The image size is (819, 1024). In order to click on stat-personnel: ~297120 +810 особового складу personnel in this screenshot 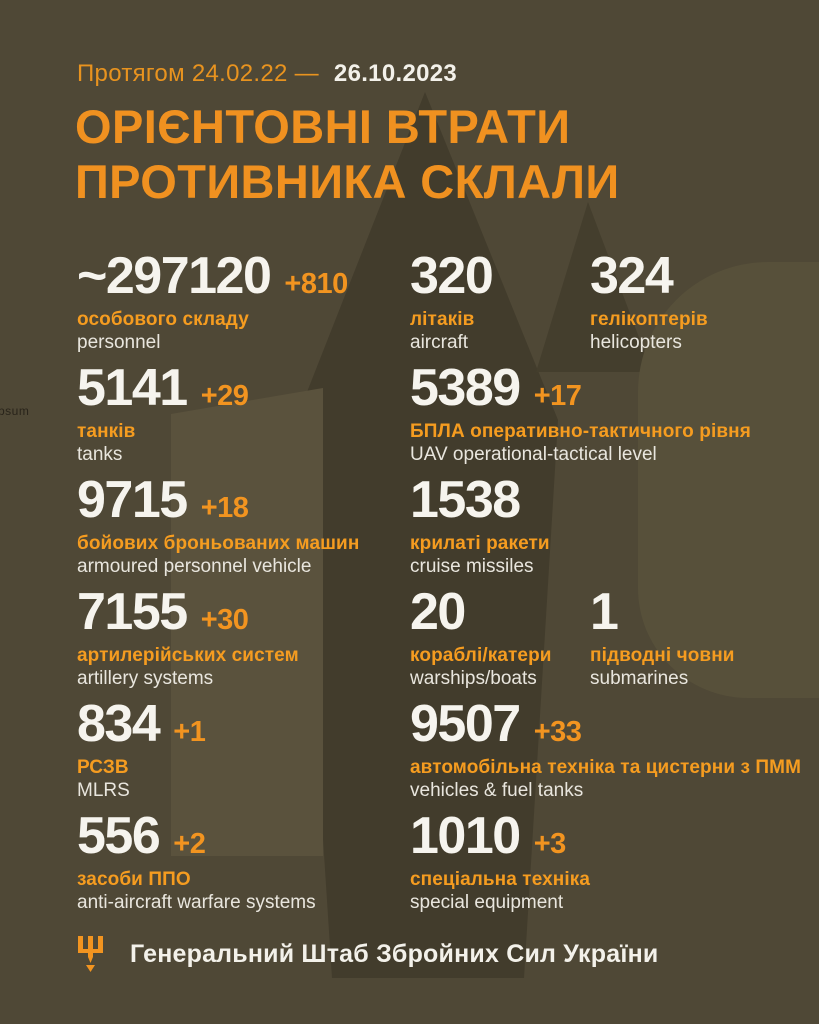, I will do `click(242, 304)`.